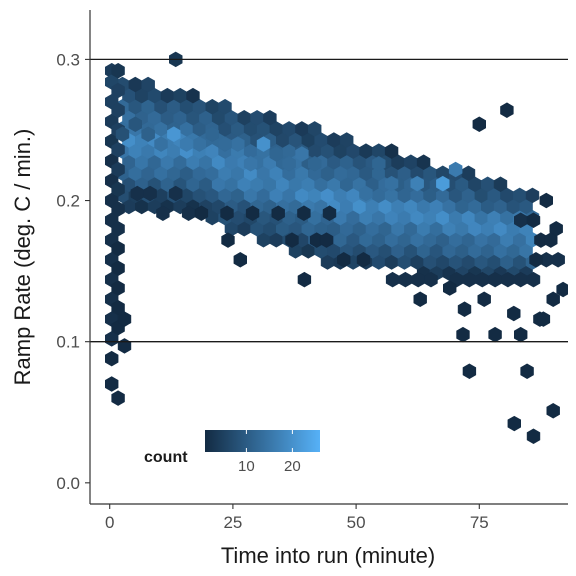 Image resolution: width=576 pixels, height=576 pixels. I want to click on y-tick-label: 0.1, so click(68, 342).